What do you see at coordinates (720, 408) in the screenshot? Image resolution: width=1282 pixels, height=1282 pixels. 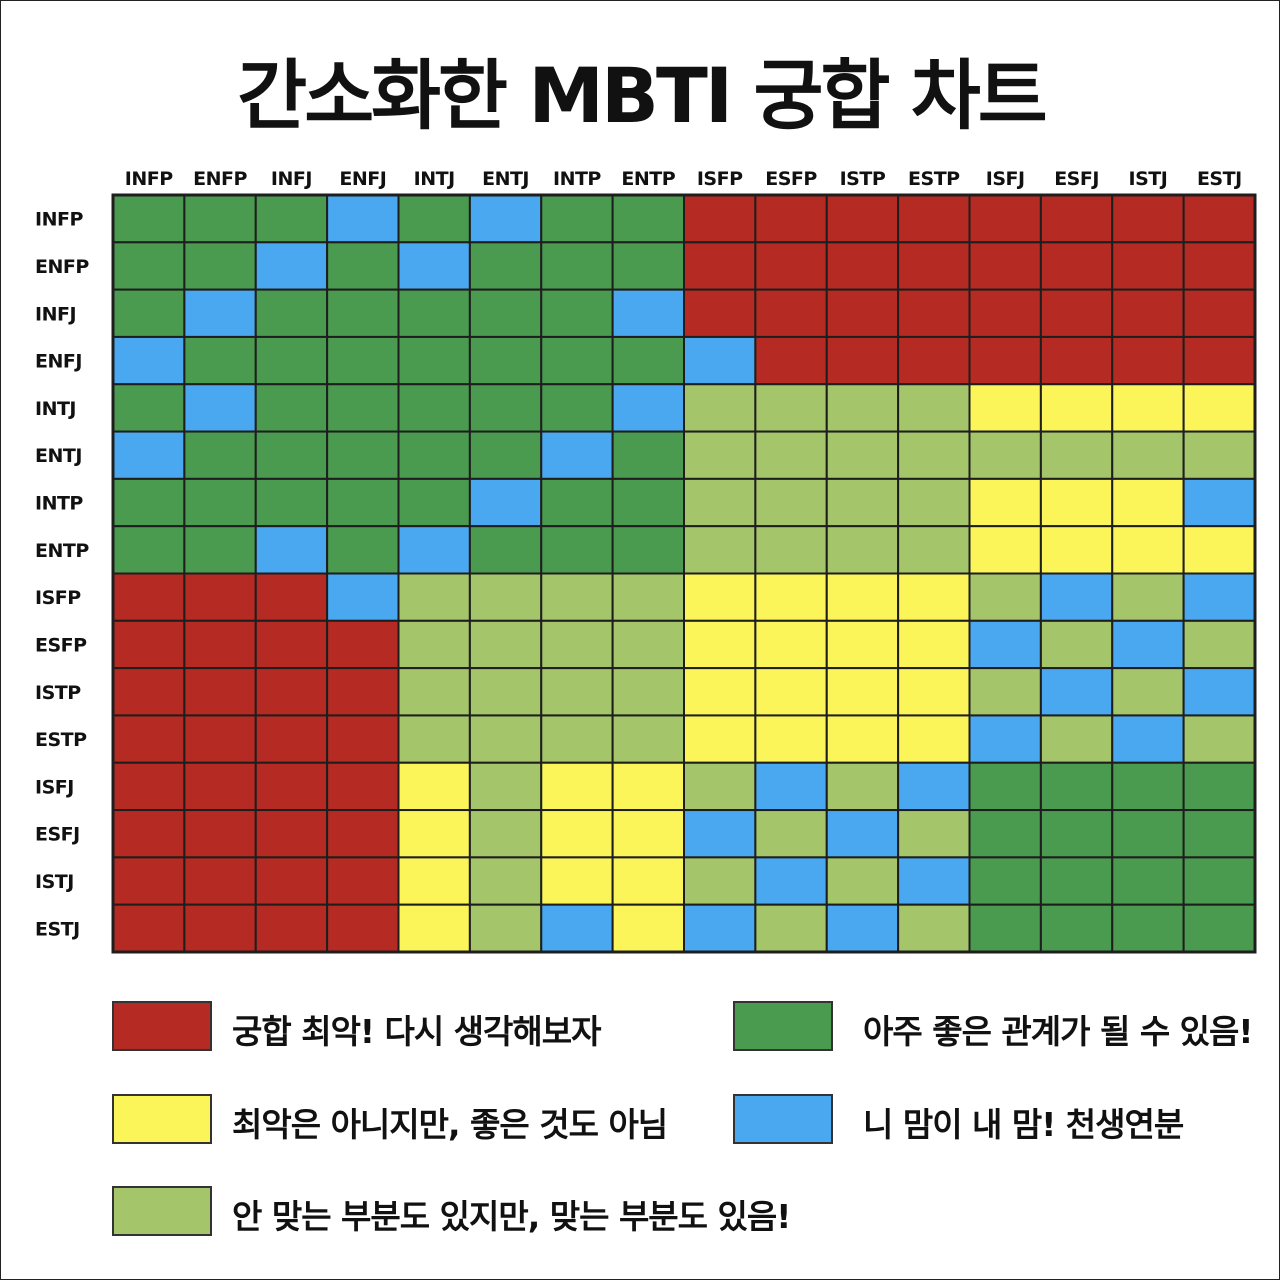 I see `heatmap-cell-intj-isfp` at bounding box center [720, 408].